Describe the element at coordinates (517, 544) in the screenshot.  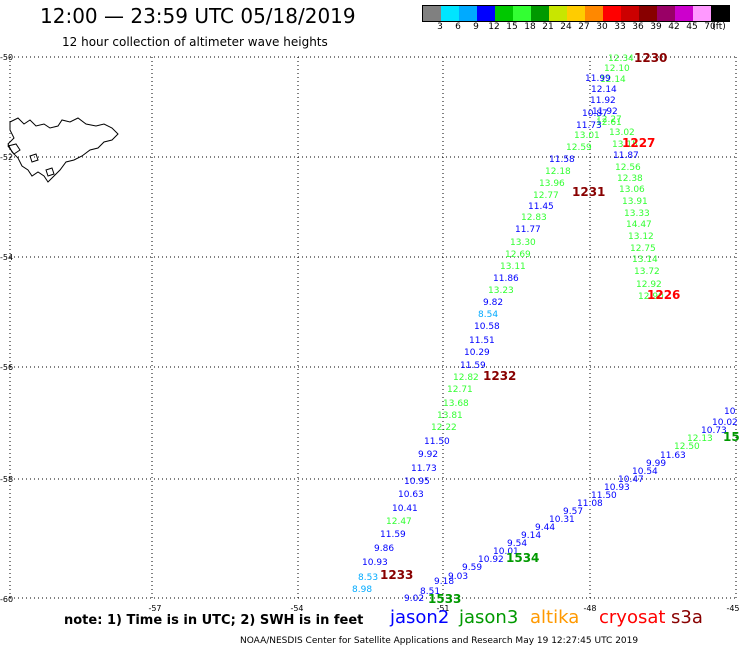
I see `swh-value-label: 9.54` at that location.